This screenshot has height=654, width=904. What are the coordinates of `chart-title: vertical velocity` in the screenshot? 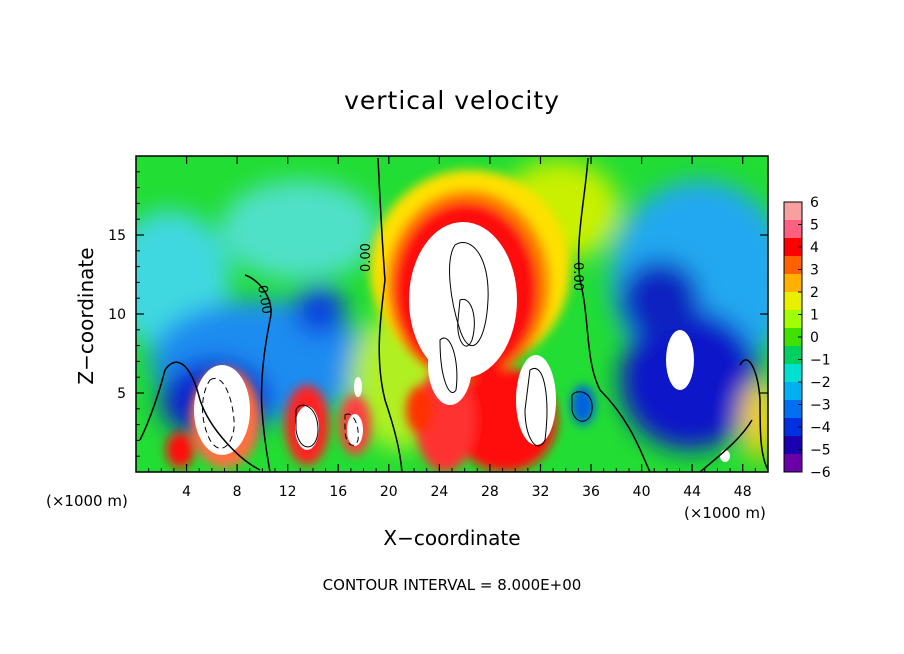 It's located at (452, 100).